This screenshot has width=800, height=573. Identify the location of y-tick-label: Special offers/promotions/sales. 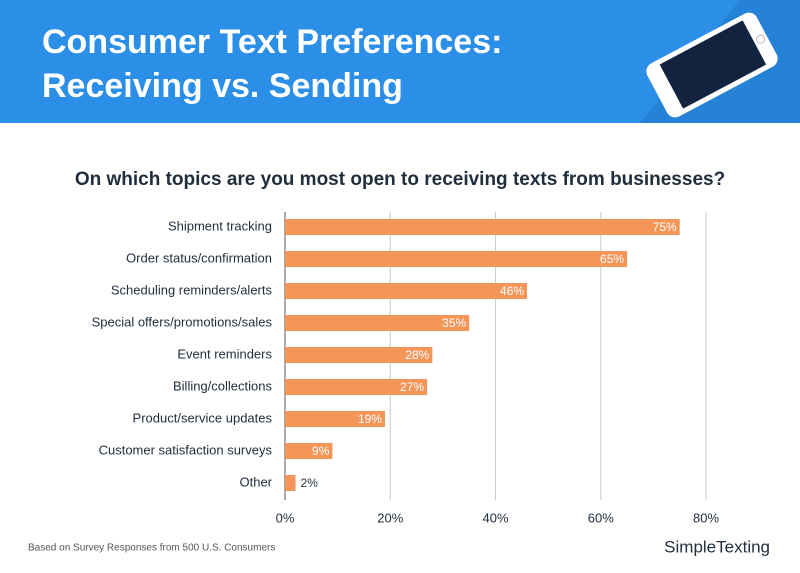
(182, 321).